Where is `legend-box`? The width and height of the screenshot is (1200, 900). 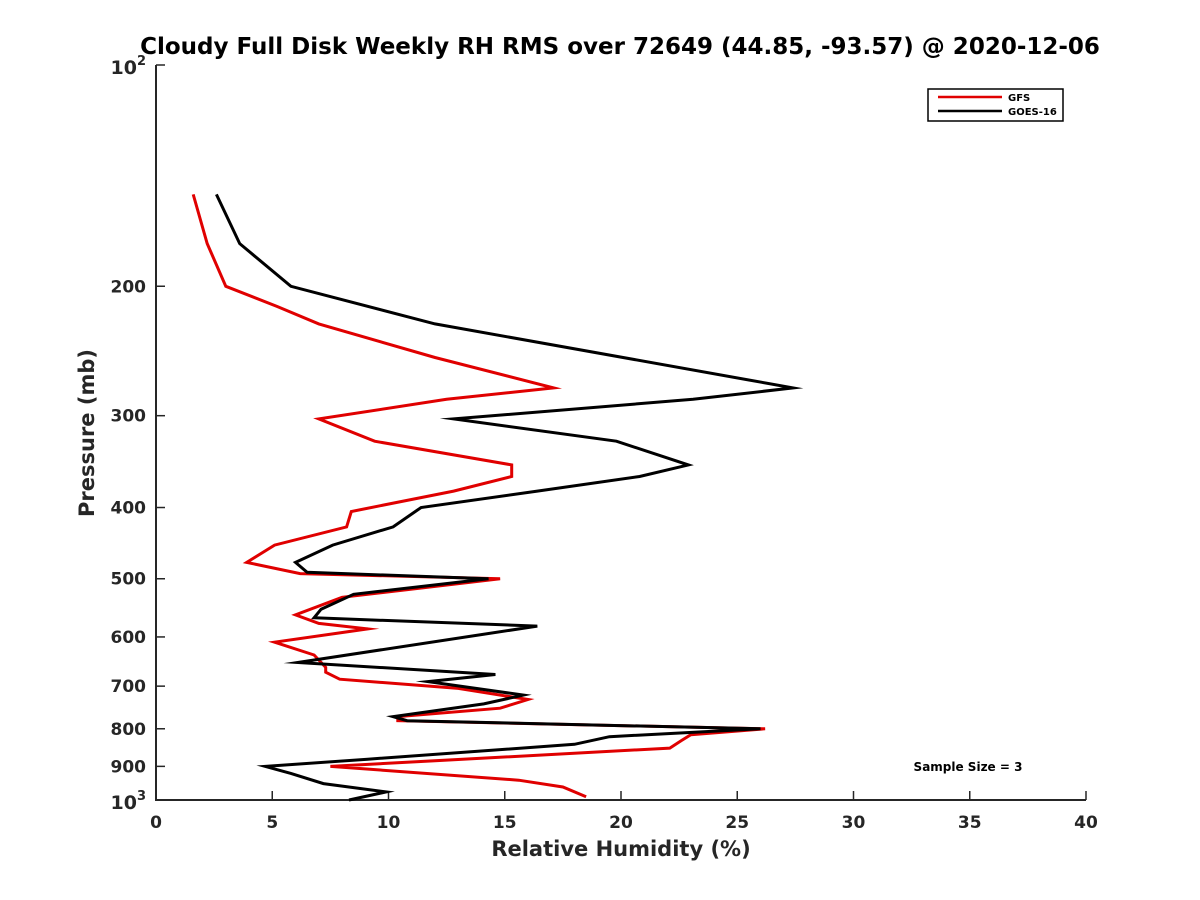 legend-box is located at coordinates (995, 105).